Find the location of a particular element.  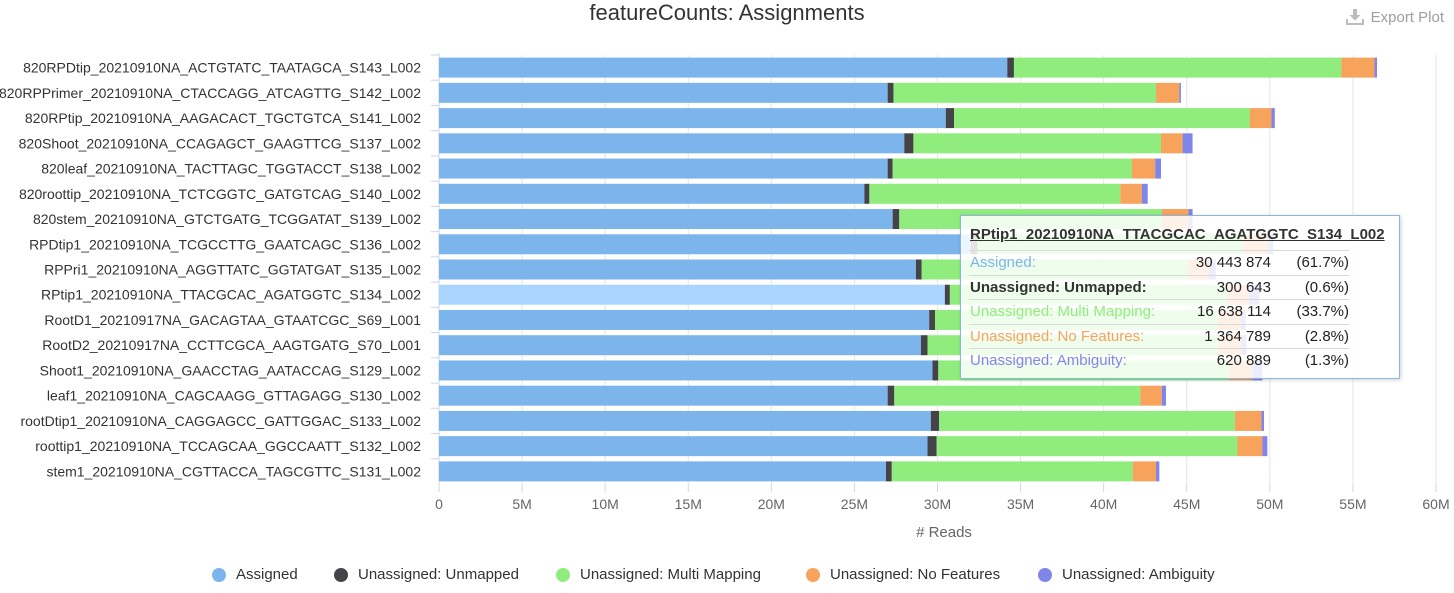

legend-item-unmapped: Unassigned: Unmapped is located at coordinates (426, 574).